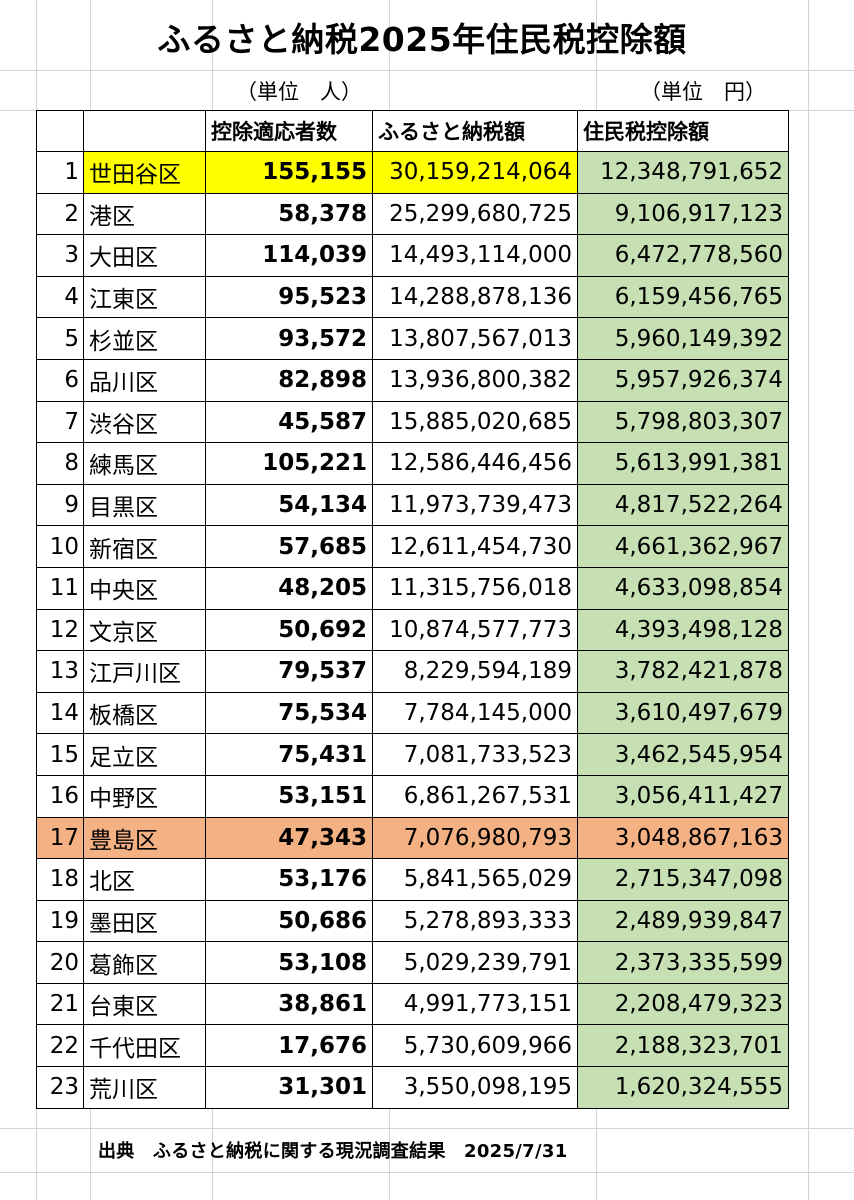  Describe the element at coordinates (60, 1004) in the screenshot. I see `rank-cell: 21` at that location.